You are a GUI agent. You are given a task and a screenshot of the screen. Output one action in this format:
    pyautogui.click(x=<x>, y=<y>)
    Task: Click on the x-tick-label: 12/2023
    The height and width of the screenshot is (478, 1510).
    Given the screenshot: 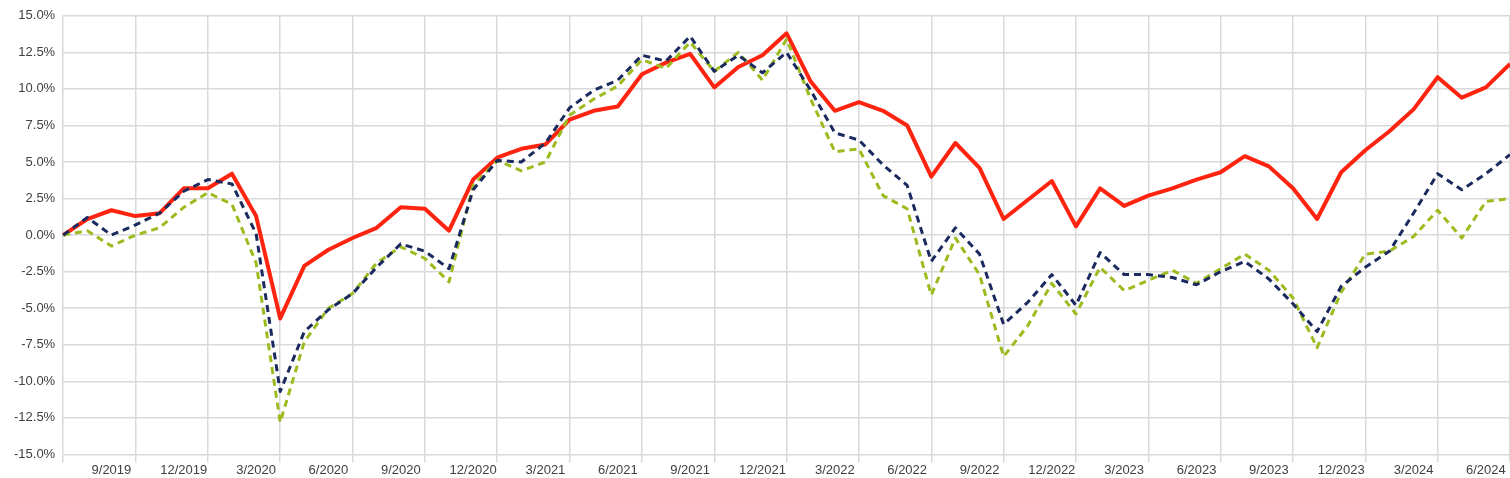 What is the action you would take?
    pyautogui.click(x=1341, y=469)
    